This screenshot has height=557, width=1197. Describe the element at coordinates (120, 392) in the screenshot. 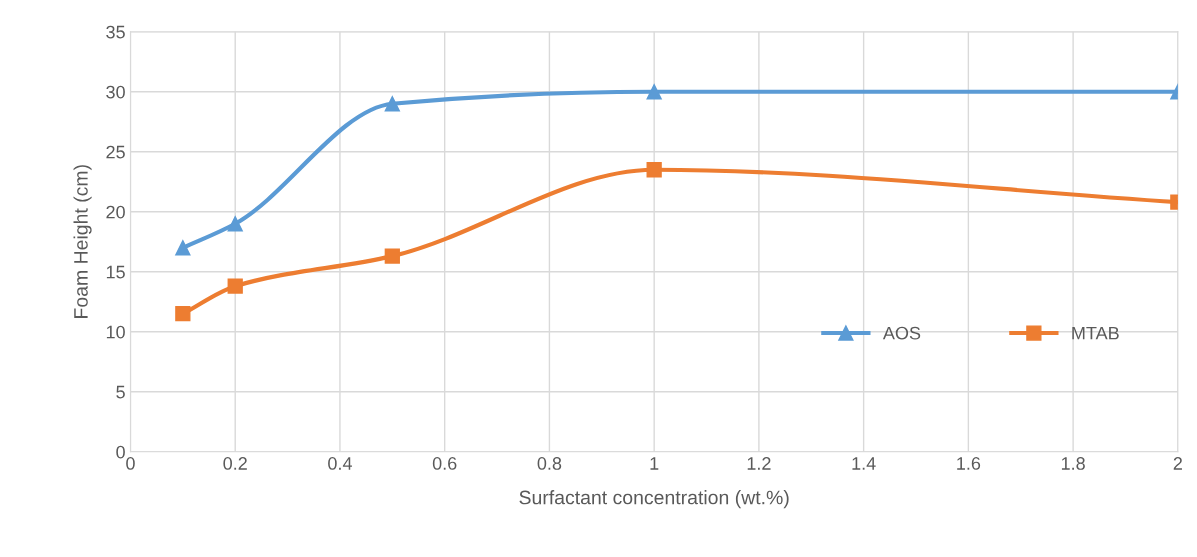

I see `y-tick-label: 5` at that location.